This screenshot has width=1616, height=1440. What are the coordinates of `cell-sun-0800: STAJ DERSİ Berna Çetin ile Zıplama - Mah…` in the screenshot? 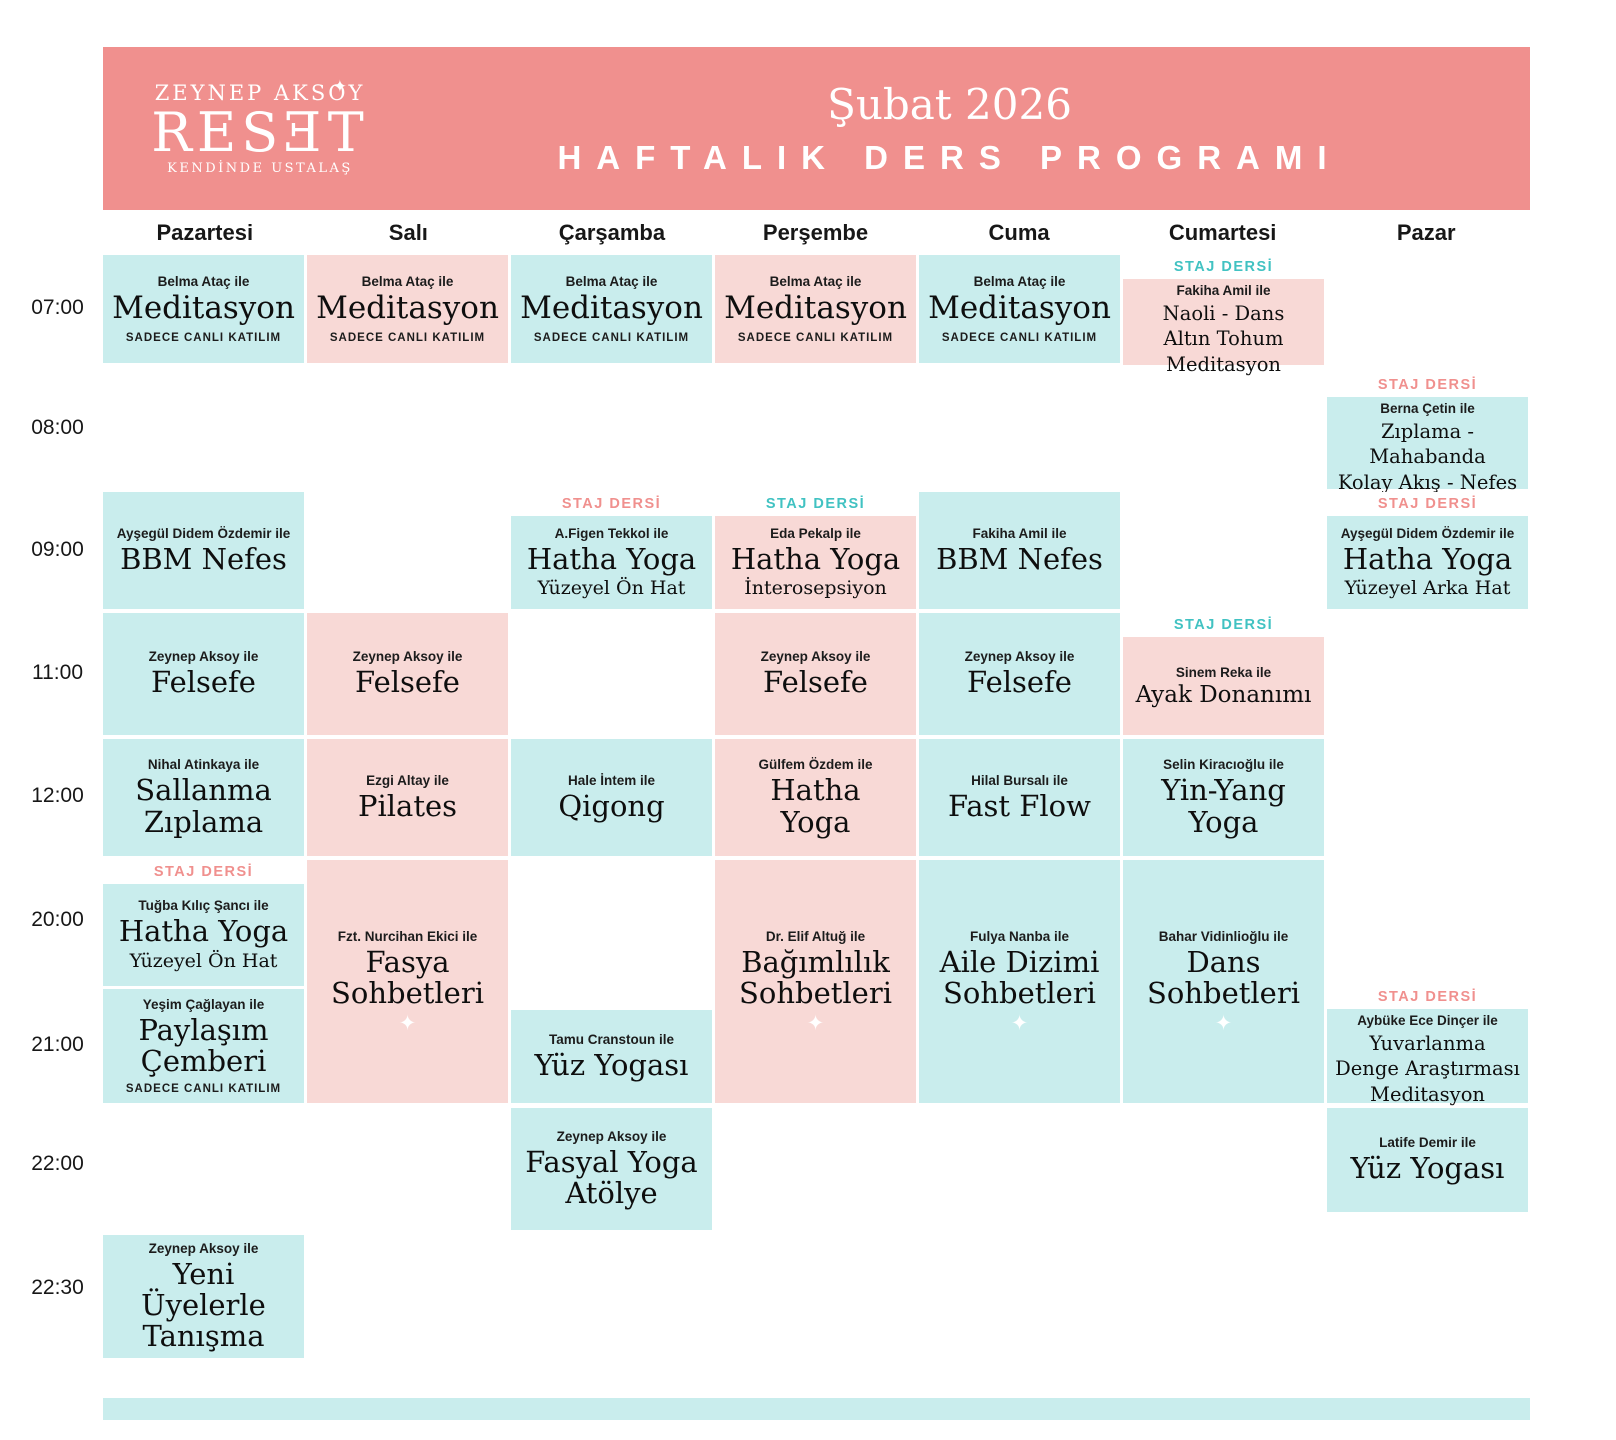 It's located at (1427, 433).